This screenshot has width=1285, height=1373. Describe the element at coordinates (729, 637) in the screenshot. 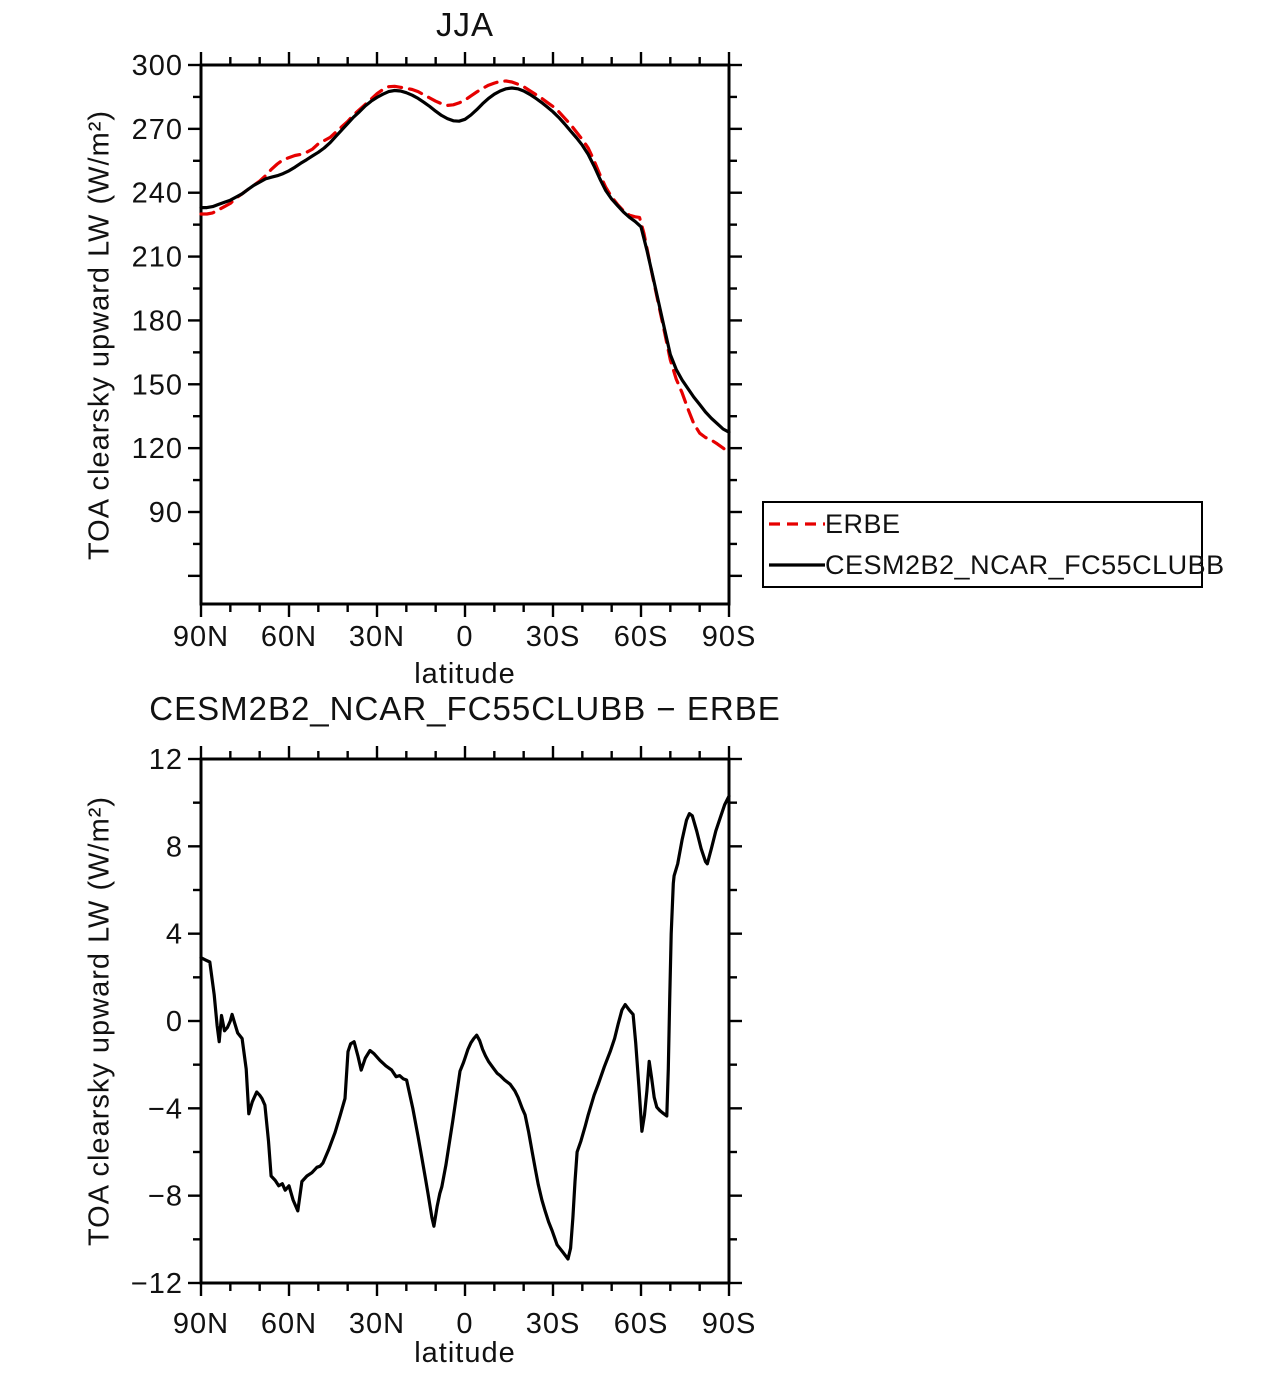

I see `jja-x-tick-label: 90S` at that location.